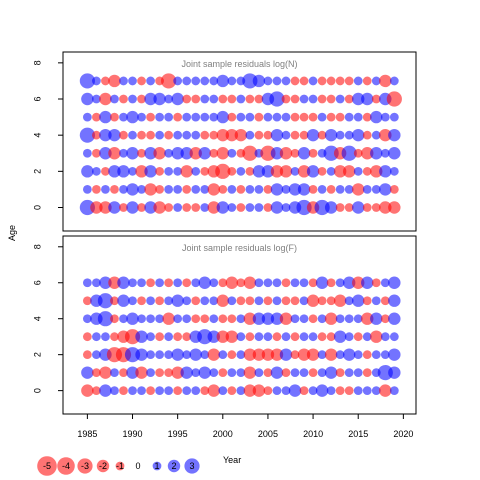  I want to click on x-tick-label: 2015, so click(358, 434).